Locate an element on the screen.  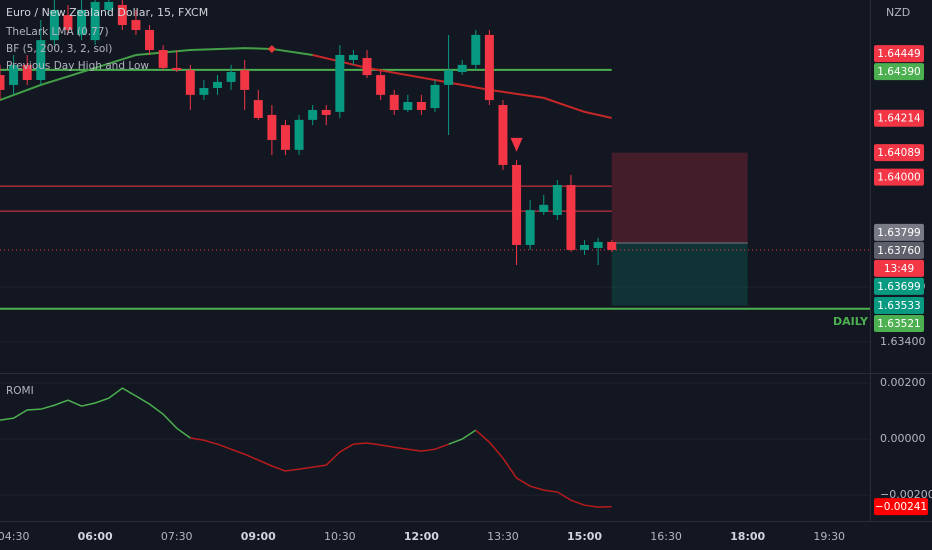
x-tick-label: 07:30 is located at coordinates (177, 536).